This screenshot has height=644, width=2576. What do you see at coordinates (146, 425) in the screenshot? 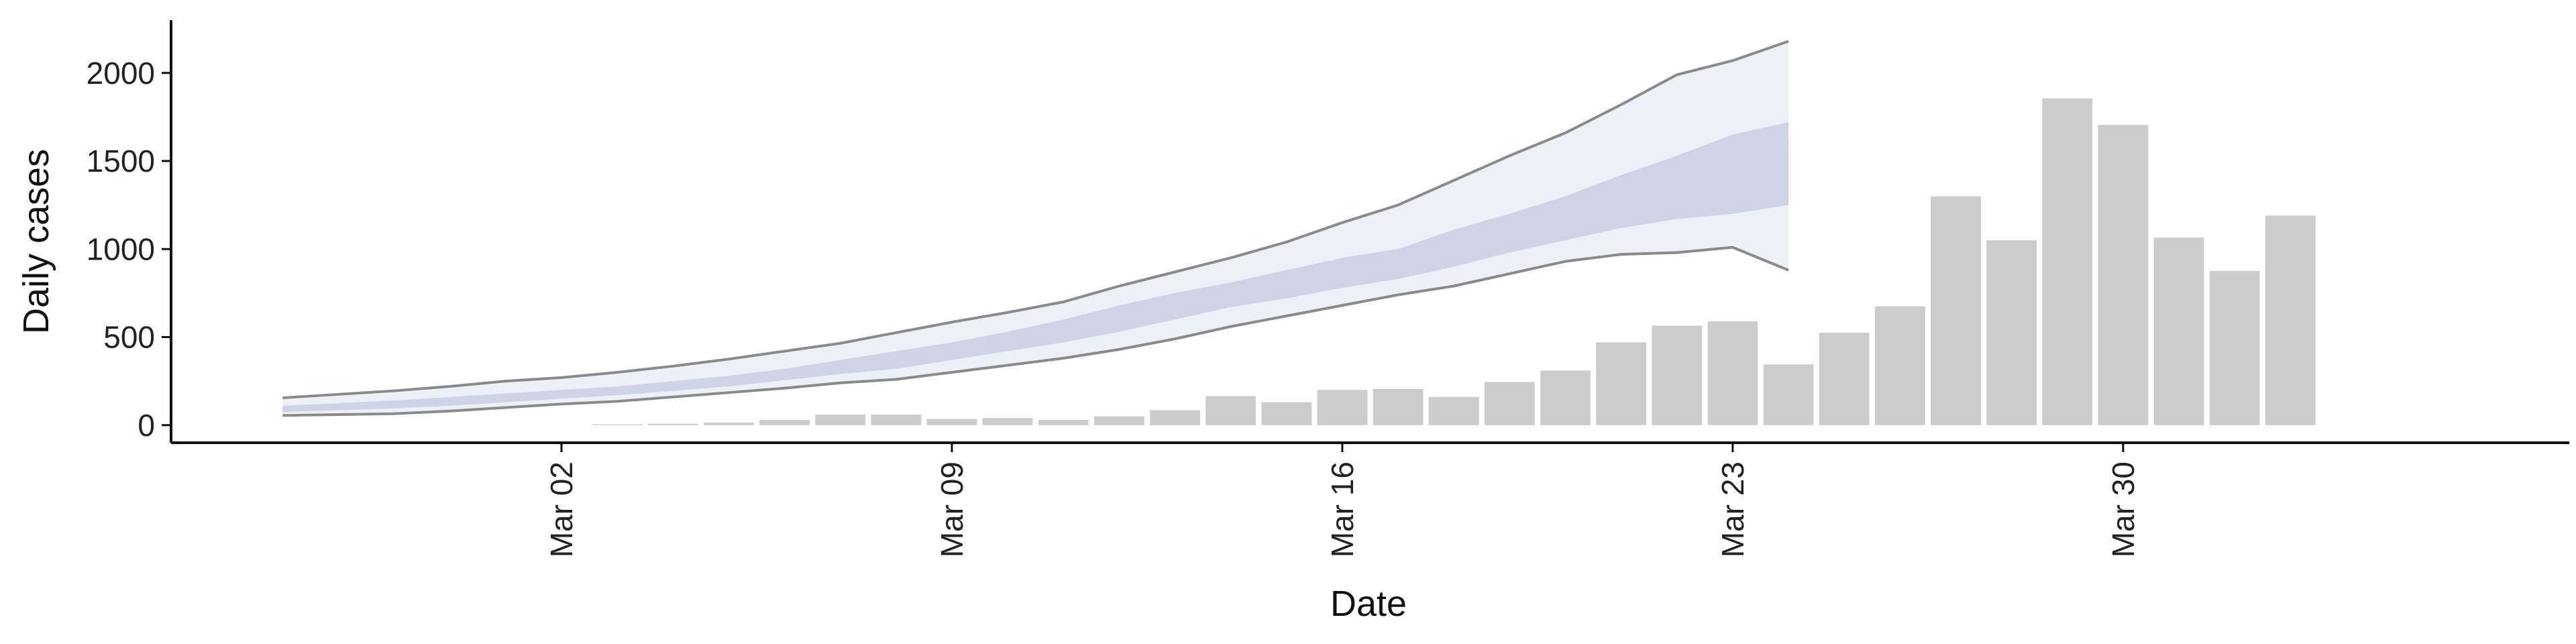
I see `y-tick-label: 0` at bounding box center [146, 425].